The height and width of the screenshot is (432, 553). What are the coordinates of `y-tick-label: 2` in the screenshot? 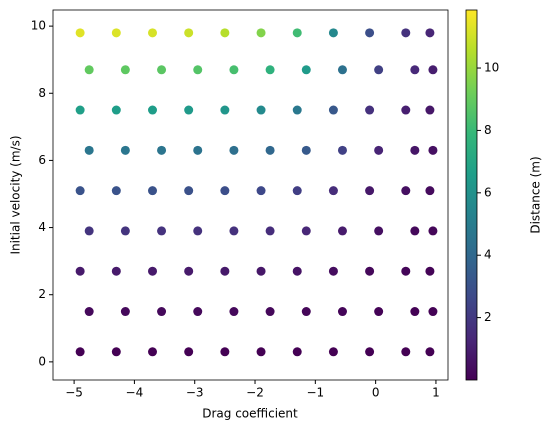 It's located at (42, 294).